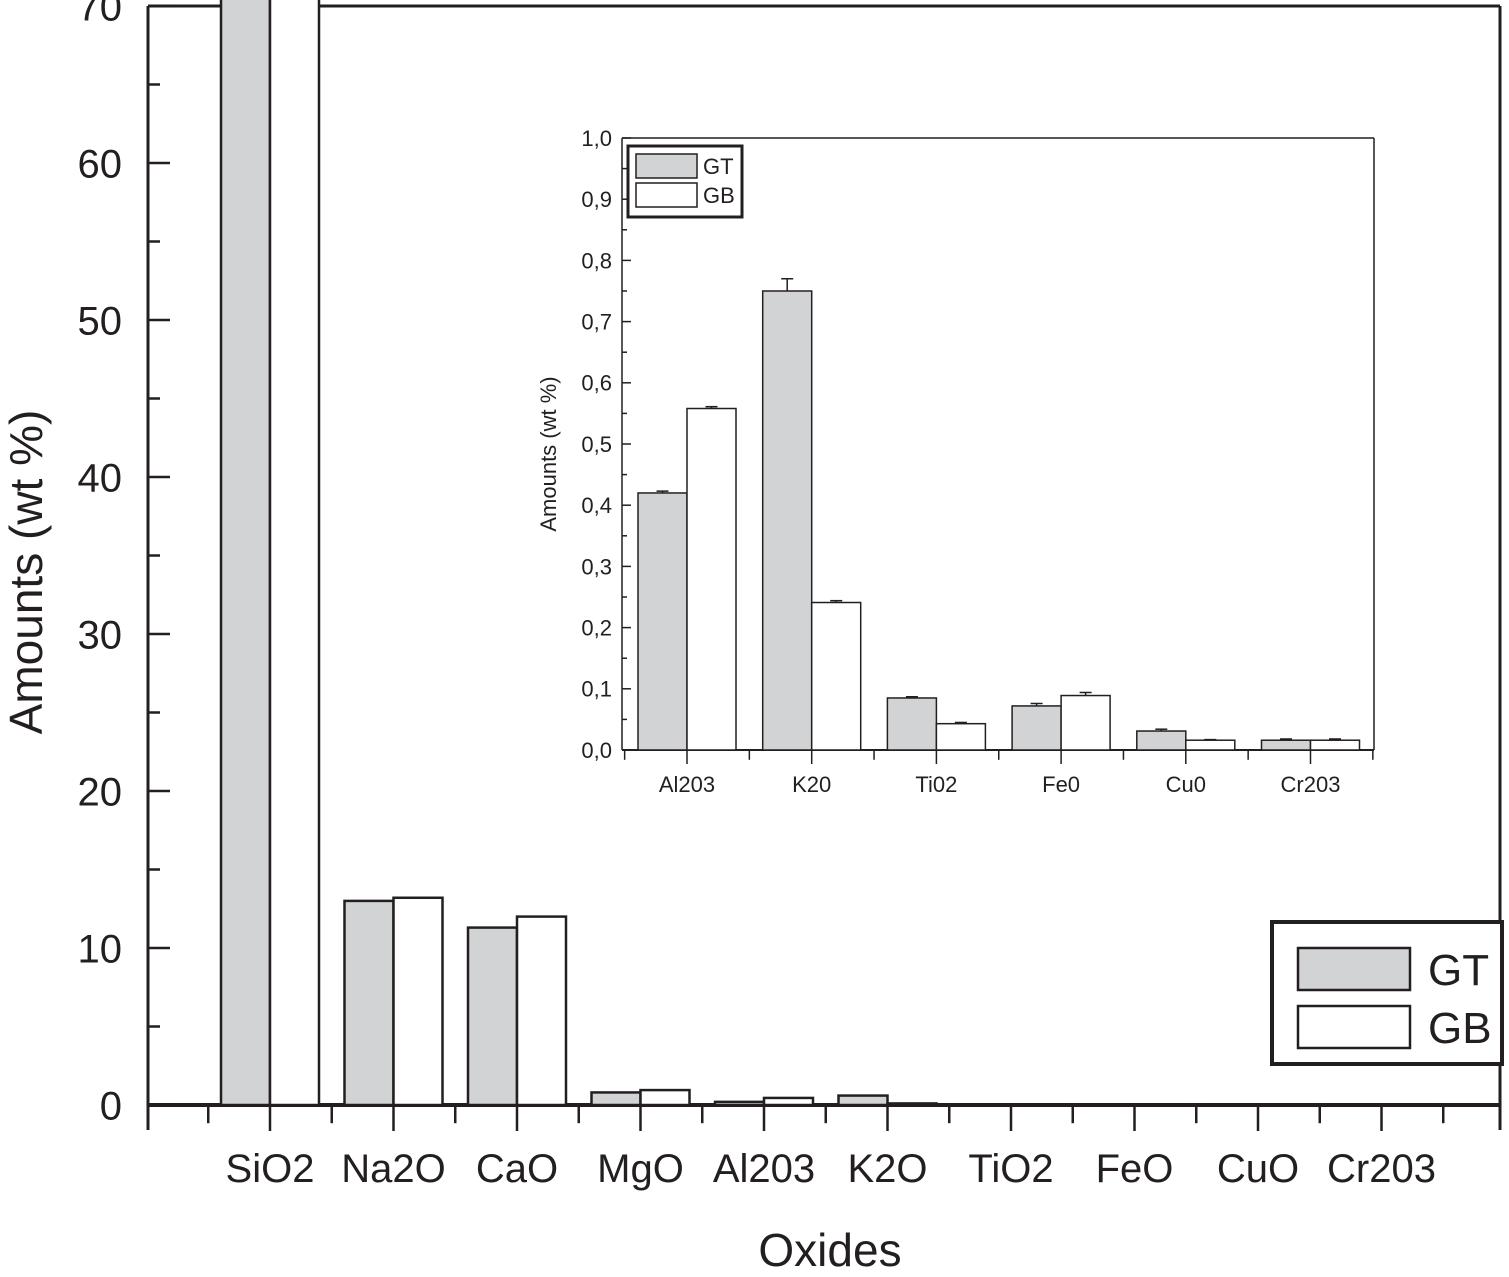 This screenshot has width=1509, height=1277. Describe the element at coordinates (111, 1106) in the screenshot. I see `y-tick-label: 0` at that location.